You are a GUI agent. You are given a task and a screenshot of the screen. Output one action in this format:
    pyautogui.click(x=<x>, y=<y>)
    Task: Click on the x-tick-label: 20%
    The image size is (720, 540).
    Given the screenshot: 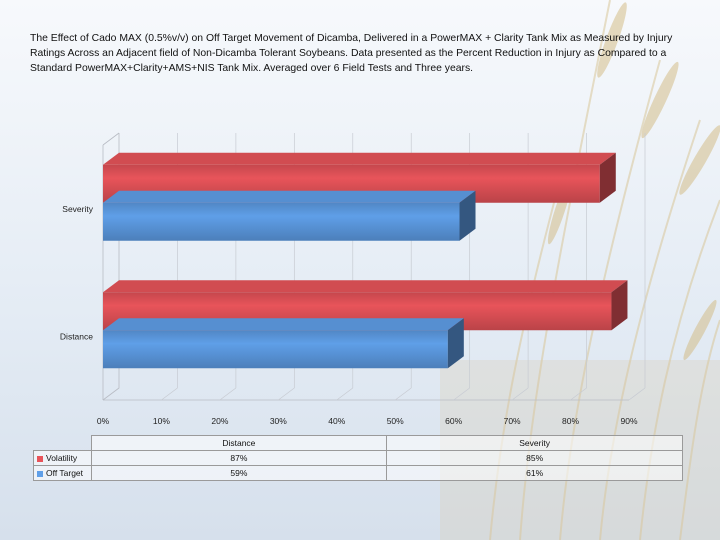 What is the action you would take?
    pyautogui.click(x=219, y=421)
    